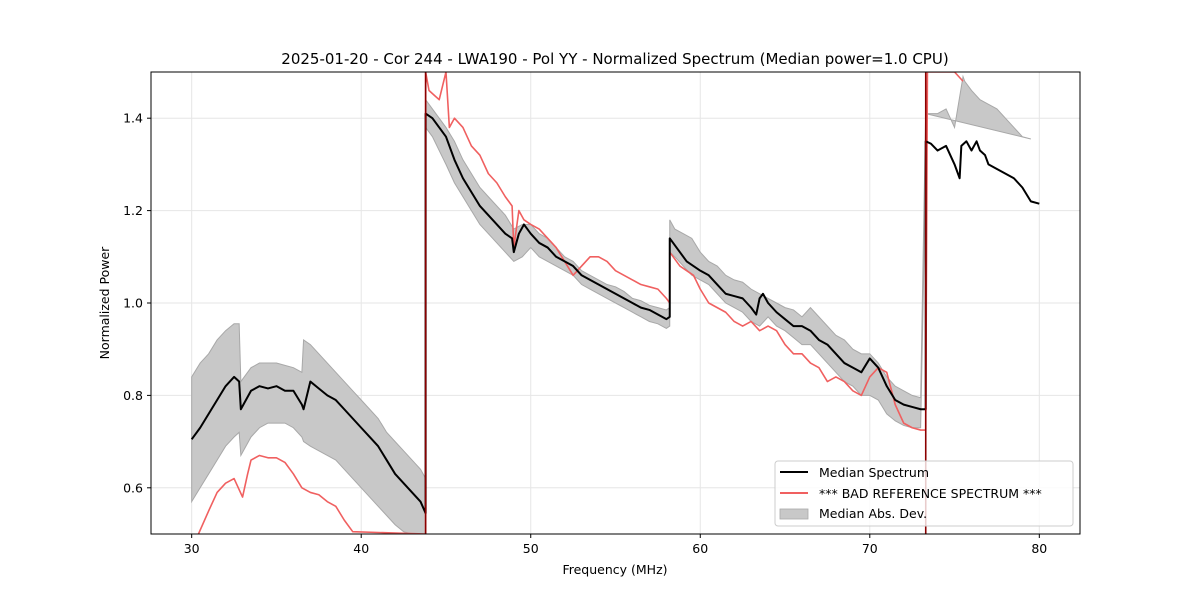 This screenshot has height=600, width=1200. I want to click on y-tick-label: 1.4, so click(133, 118).